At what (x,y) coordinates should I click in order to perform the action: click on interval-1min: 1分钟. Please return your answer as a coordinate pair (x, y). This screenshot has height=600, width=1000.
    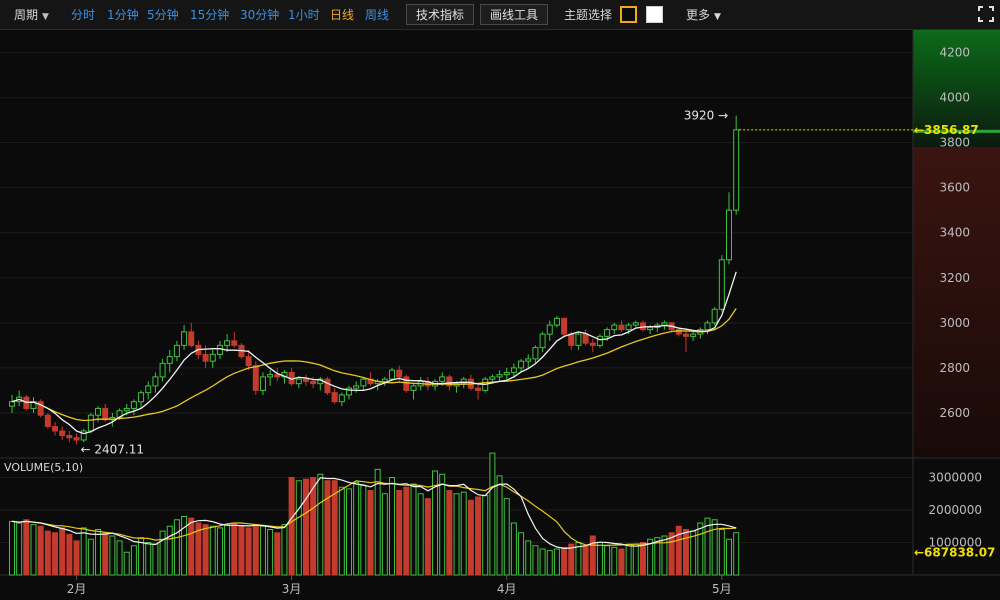
    Looking at the image, I should click on (123, 15).